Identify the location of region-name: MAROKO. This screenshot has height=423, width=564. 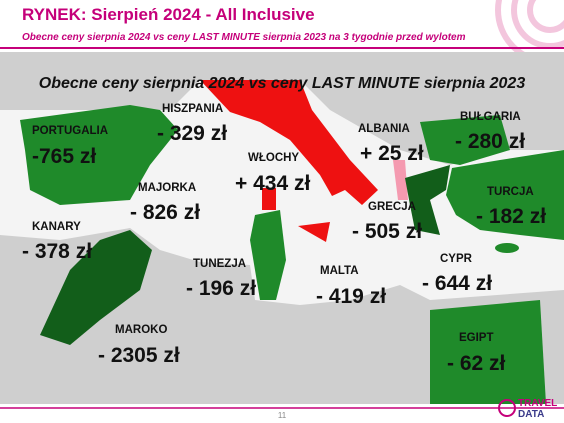
(141, 330).